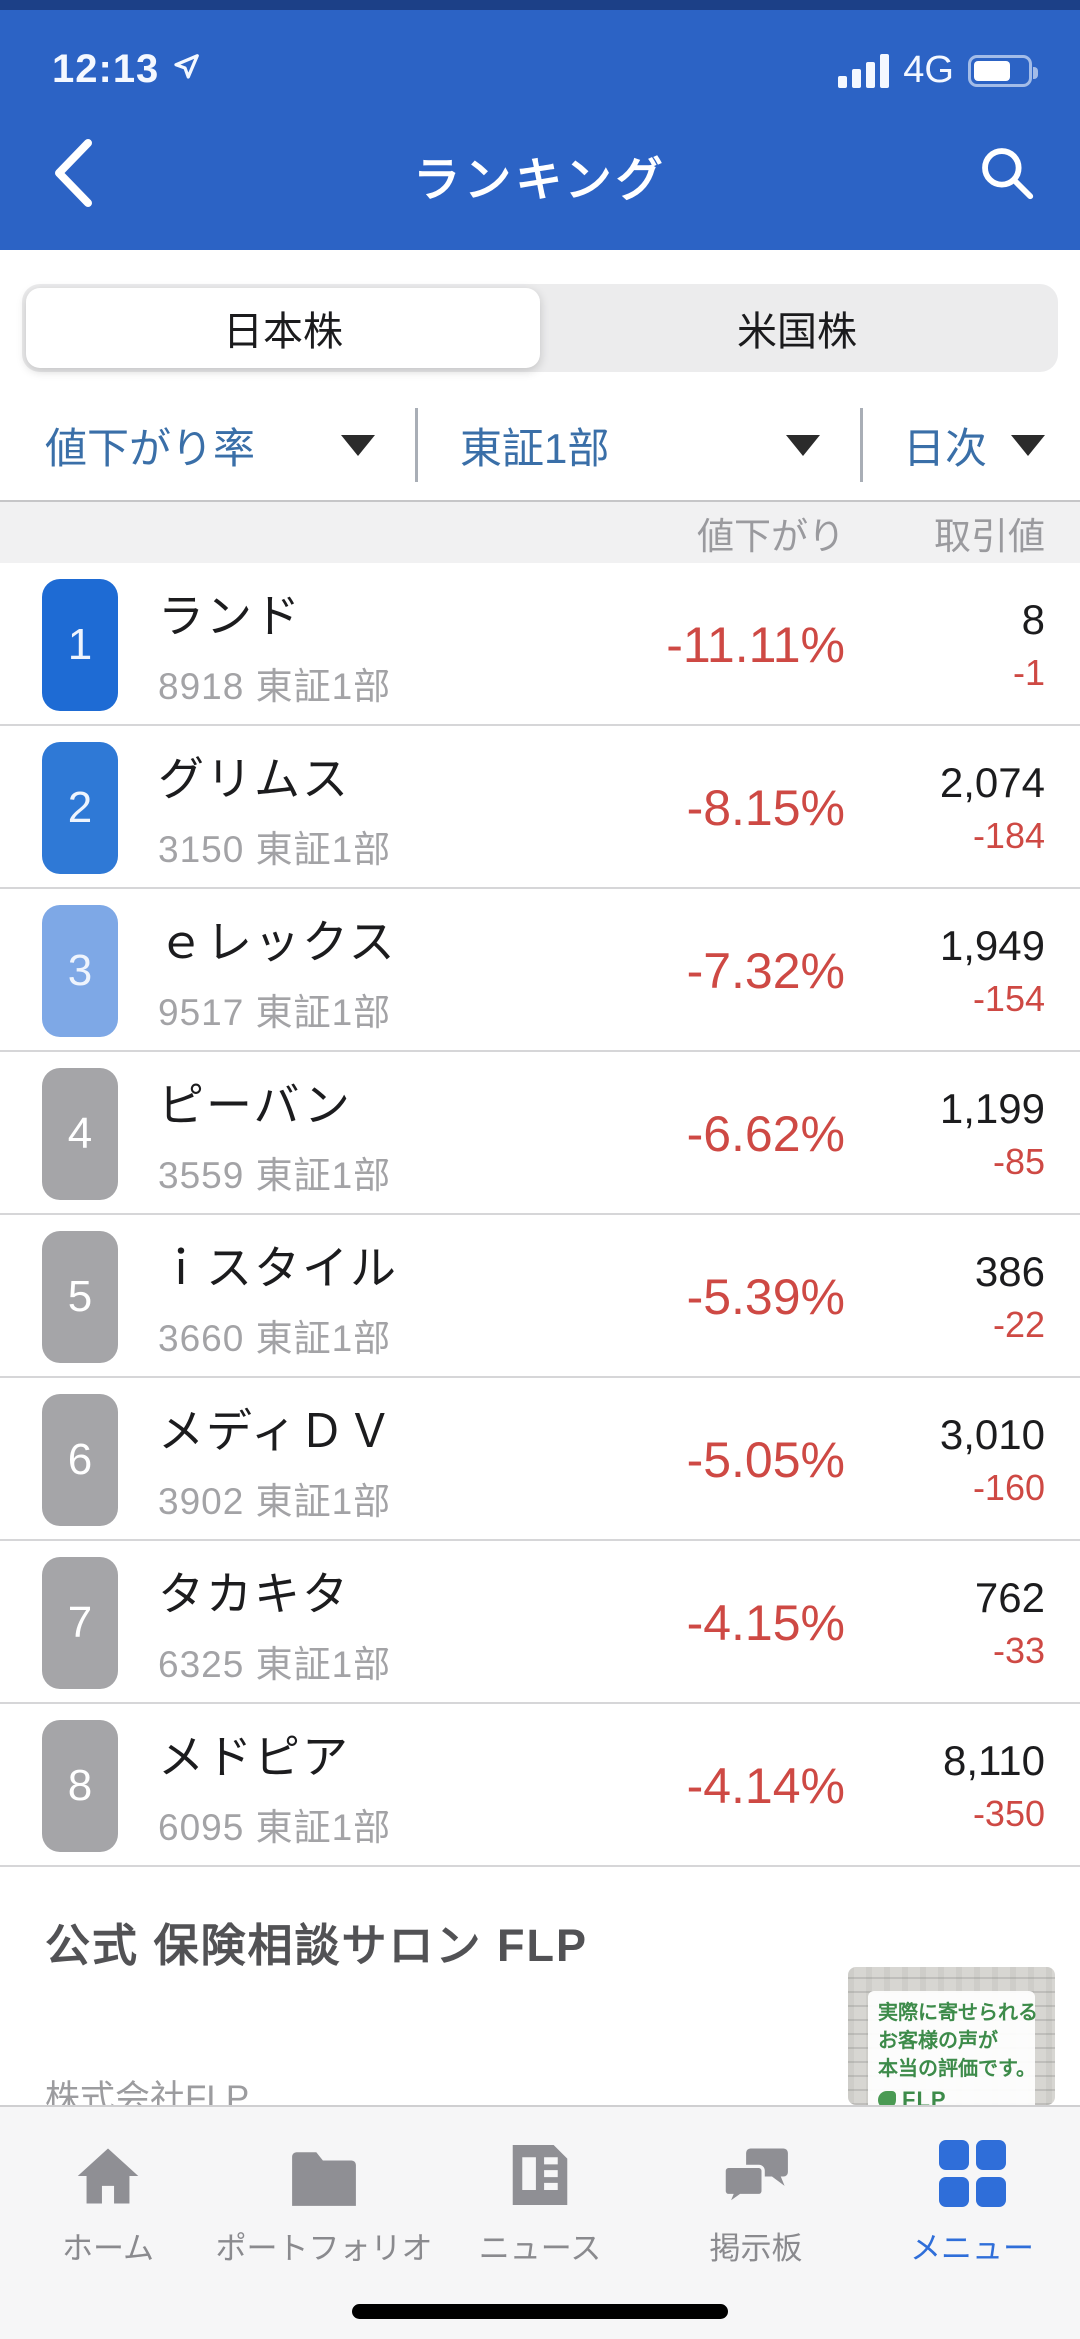  Describe the element at coordinates (540, 1785) in the screenshot. I see `table-row: 8 メドピア 6095 東証1部 -4.14% 8,110 -350` at that location.